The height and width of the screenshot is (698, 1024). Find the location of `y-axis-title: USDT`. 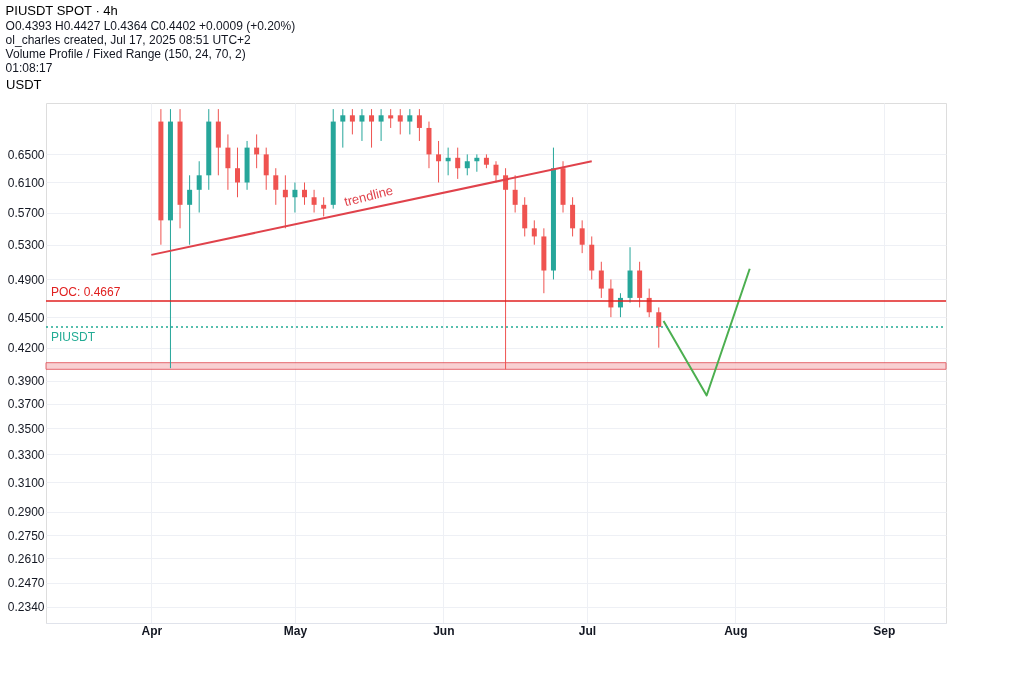

y-axis-title: USDT is located at coordinates (24, 84).